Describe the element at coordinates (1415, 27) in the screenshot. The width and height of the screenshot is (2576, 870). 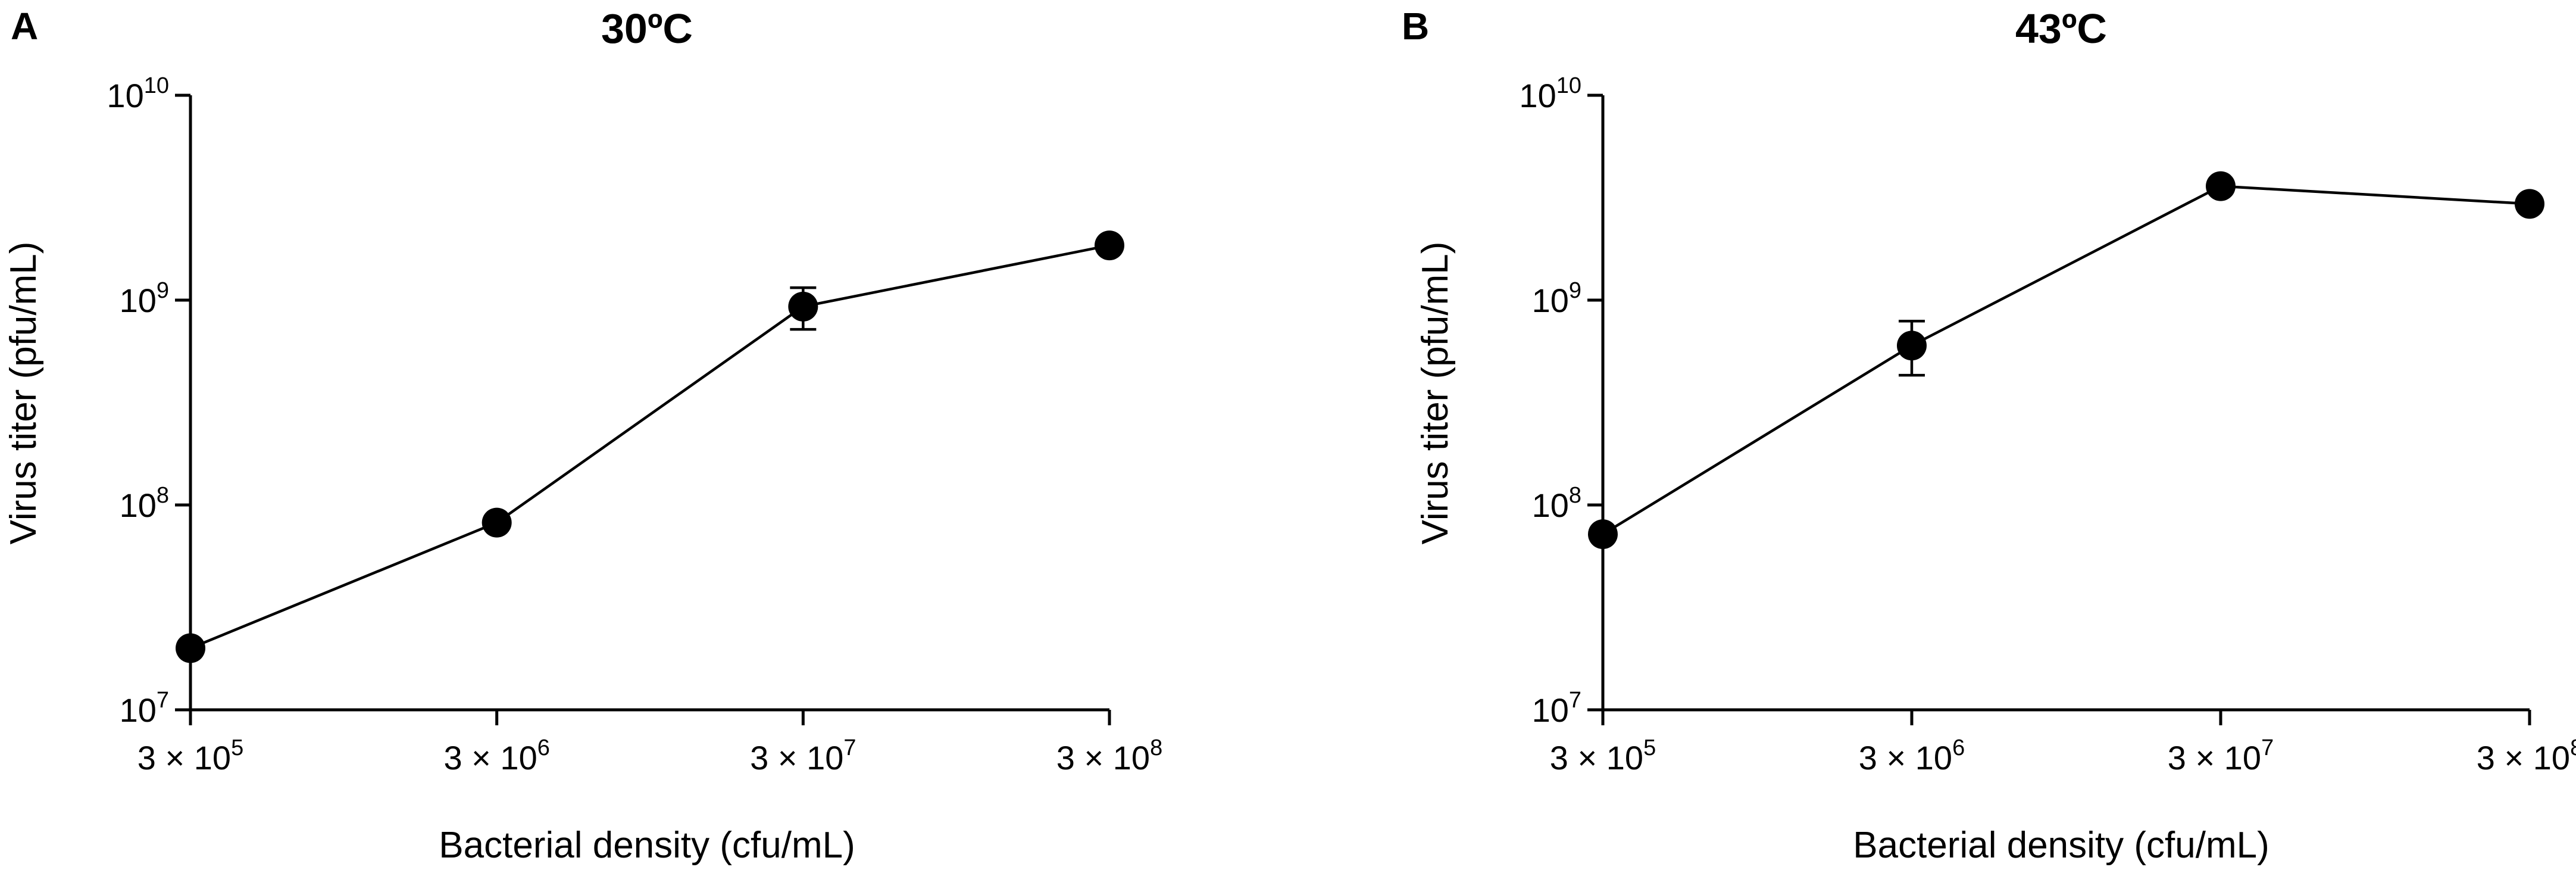
I see `panel-b-letter: B` at that location.